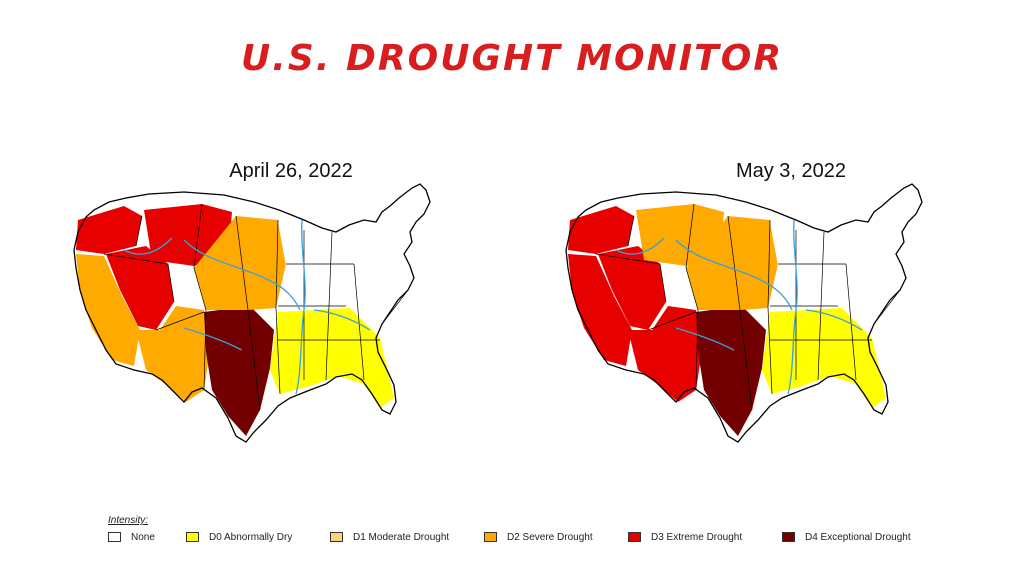  What do you see at coordinates (109, 230) in the screenshot?
I see `us-map-april-region-pacific-northwest` at bounding box center [109, 230].